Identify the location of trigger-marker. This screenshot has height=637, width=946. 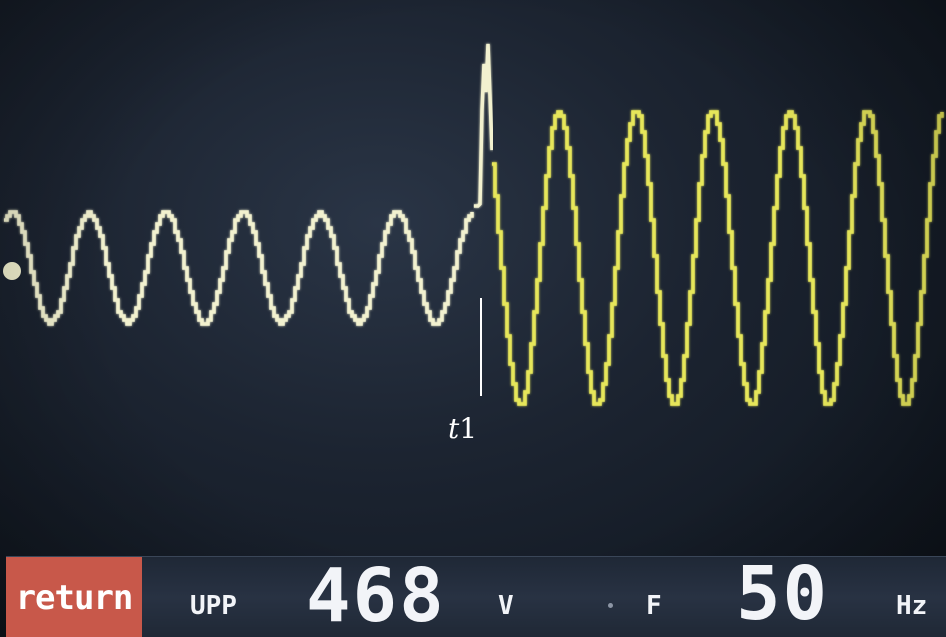
(12, 271).